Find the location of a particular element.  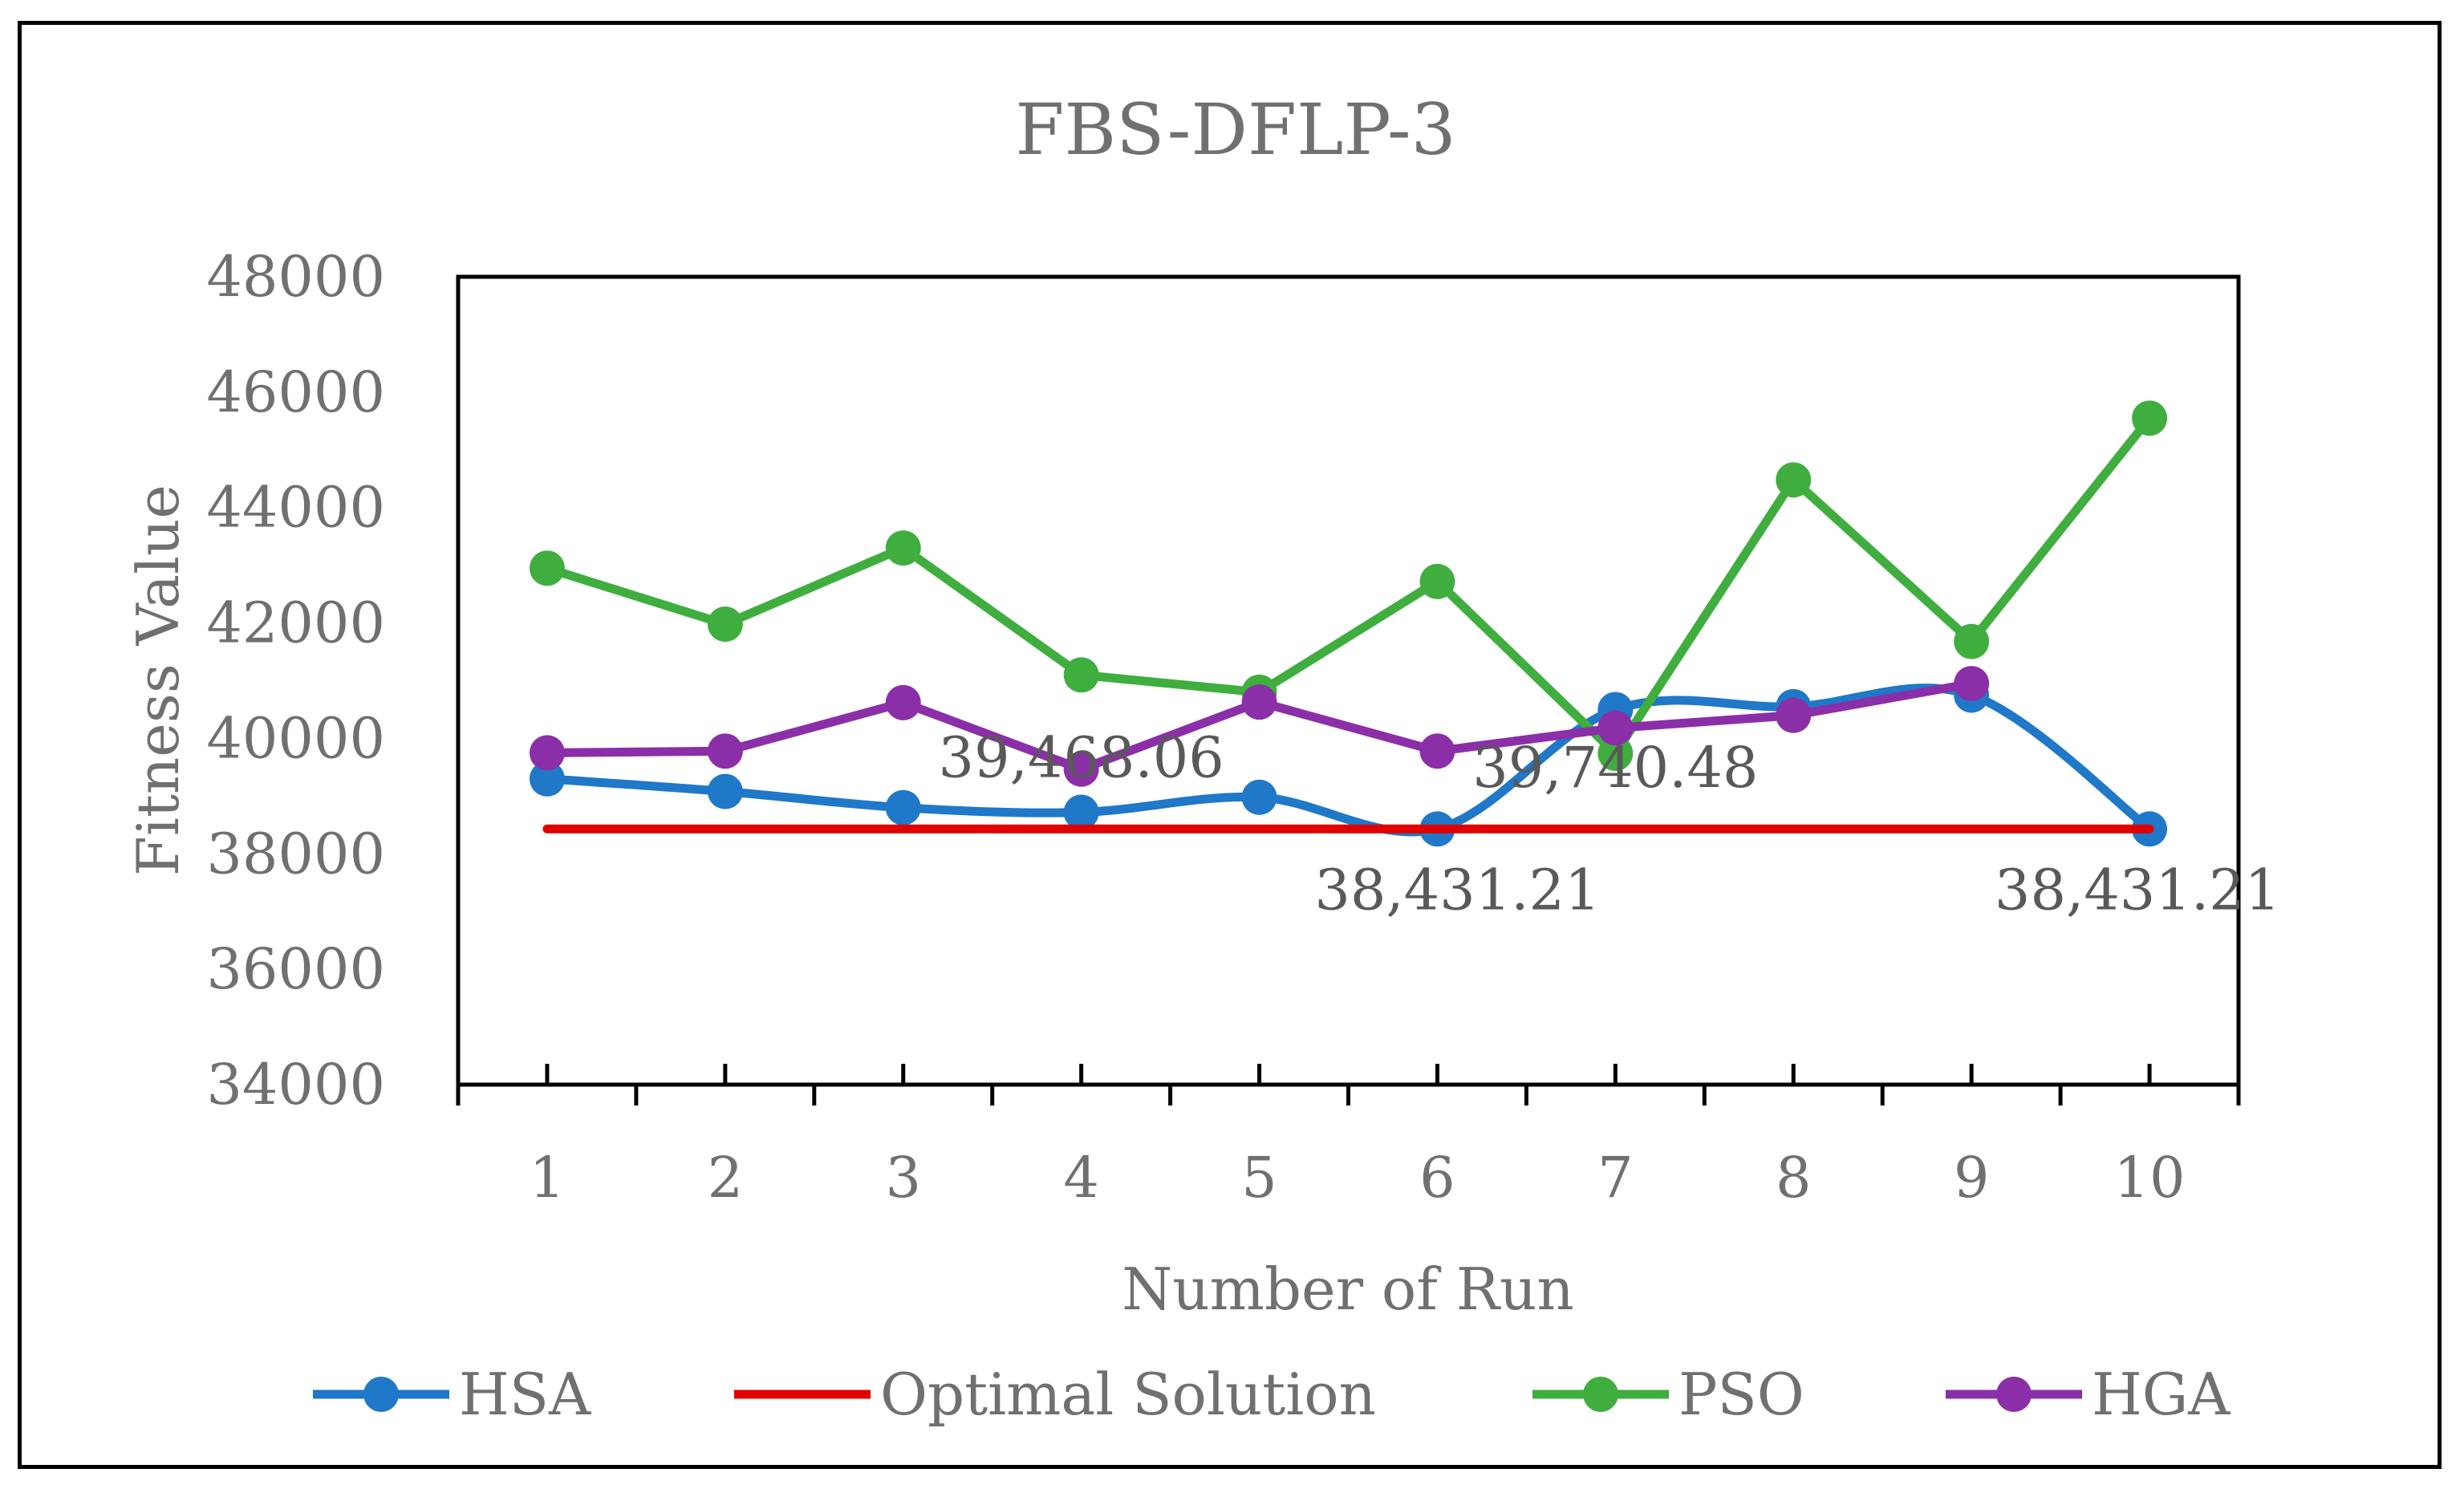

y-tick-label: 42000 is located at coordinates (295, 623).